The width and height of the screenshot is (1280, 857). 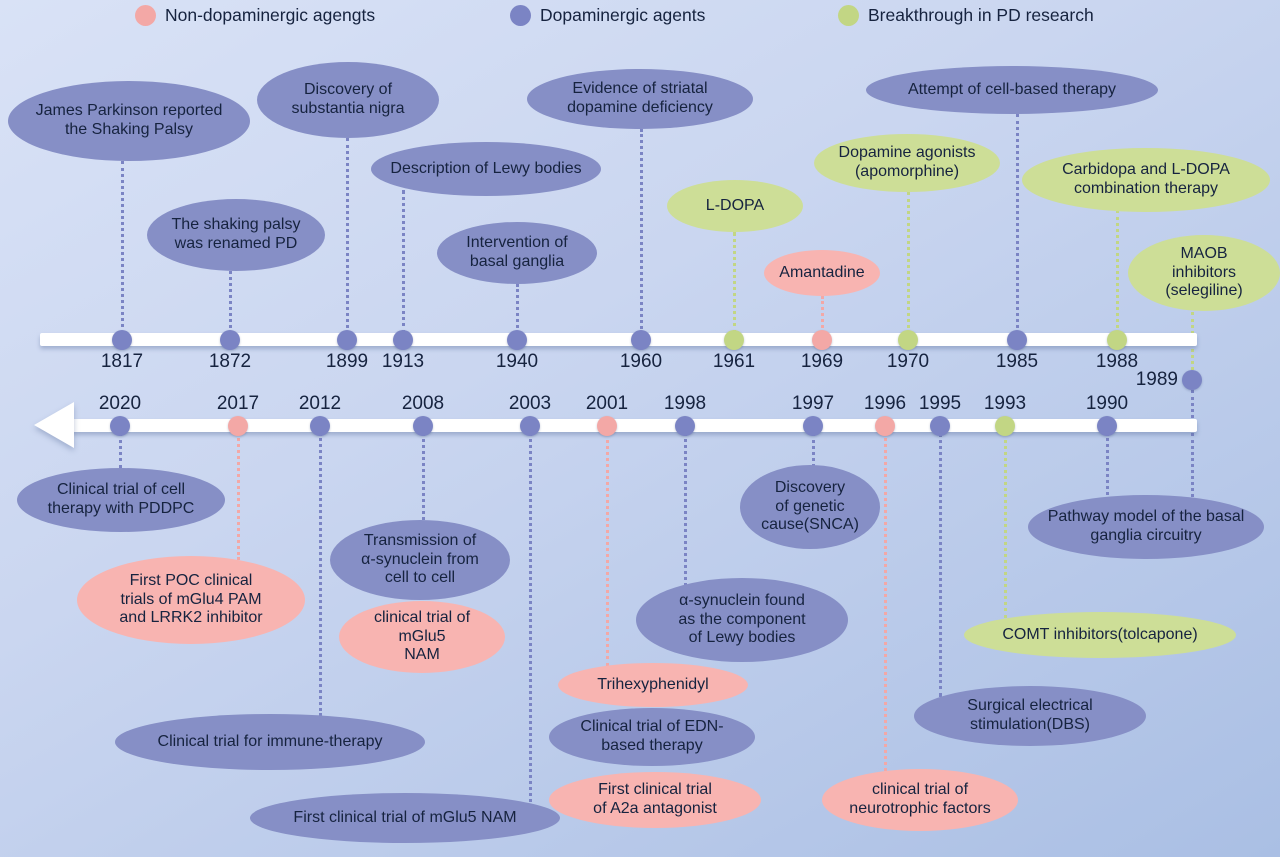 What do you see at coordinates (530, 403) in the screenshot?
I see `year-label-2003: 2003` at bounding box center [530, 403].